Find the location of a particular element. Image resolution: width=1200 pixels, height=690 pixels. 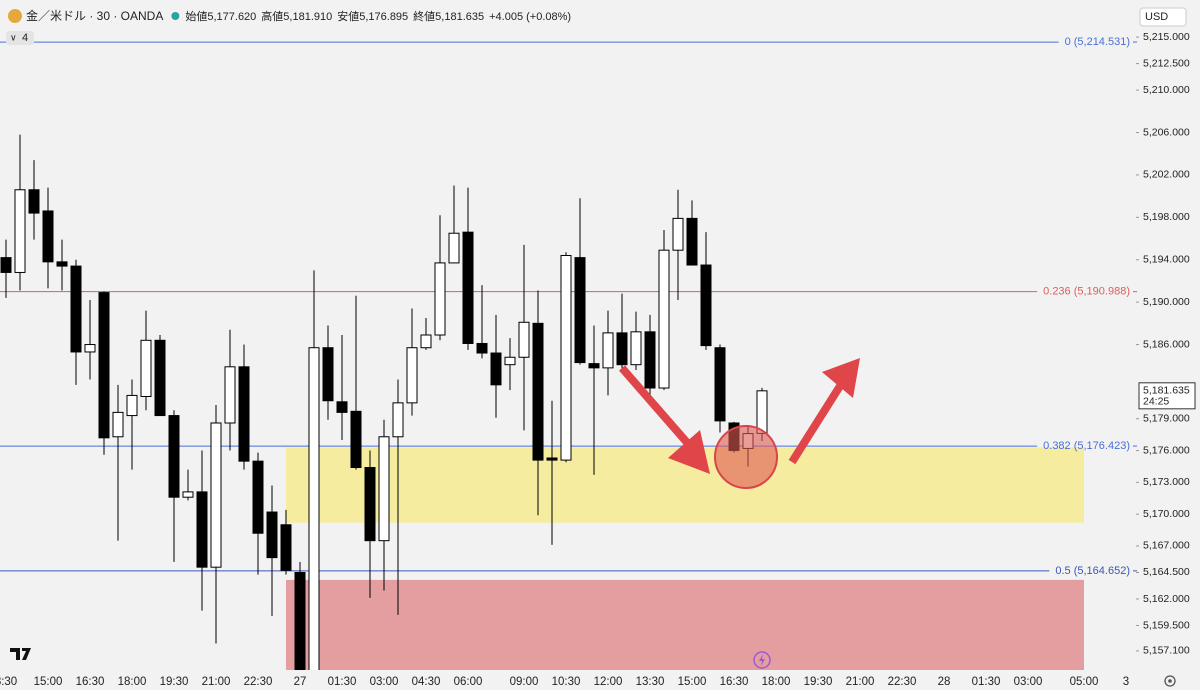

header-bar is located at coordinates (568, 15).